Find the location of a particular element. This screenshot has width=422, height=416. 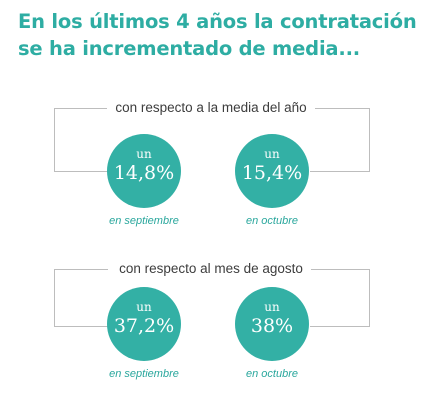

stat-bubble: un 38% is located at coordinates (272, 324).